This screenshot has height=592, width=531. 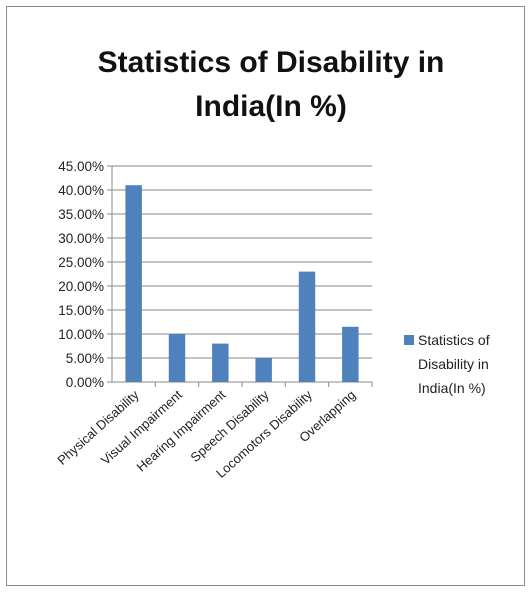 What do you see at coordinates (81, 214) in the screenshot?
I see `y-tick-label: 35.00%` at bounding box center [81, 214].